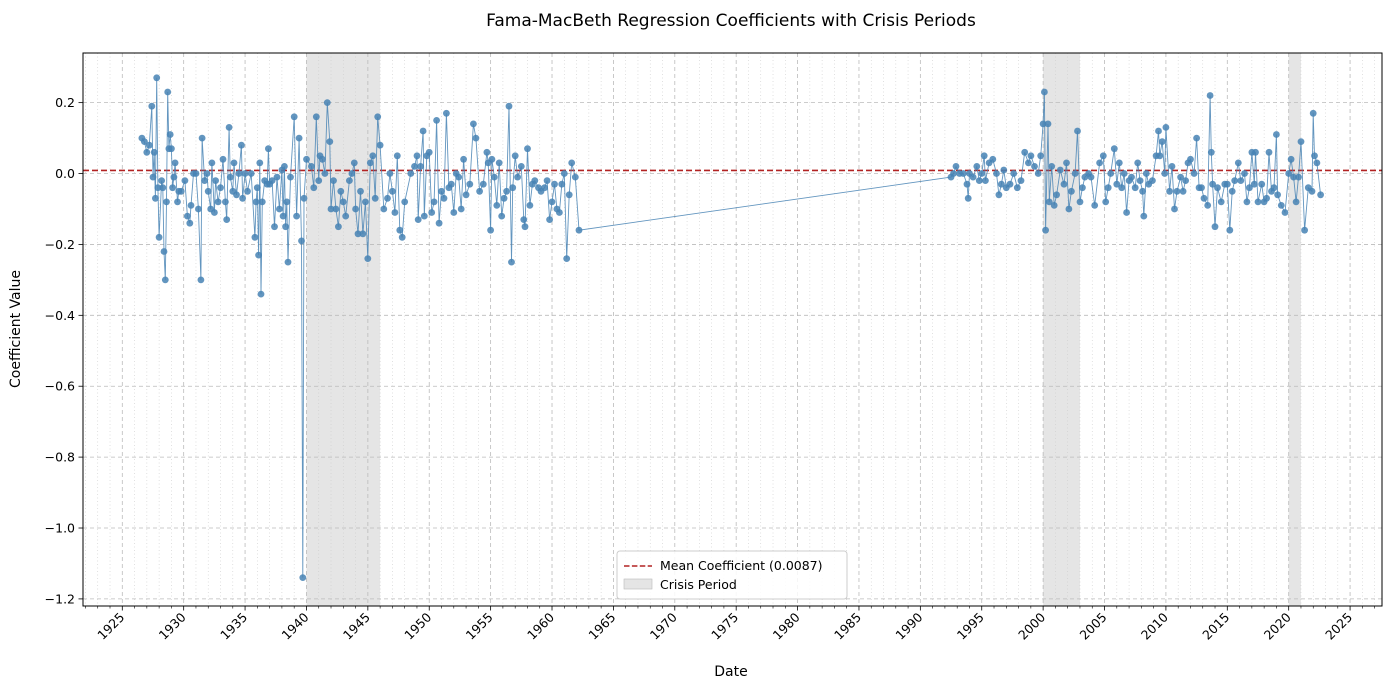 Image resolution: width=1389 pixels, height=690 pixels. Describe the element at coordinates (741, 565) in the screenshot. I see `legend-mean-label: Mean Coefficient (0.0087)` at that location.